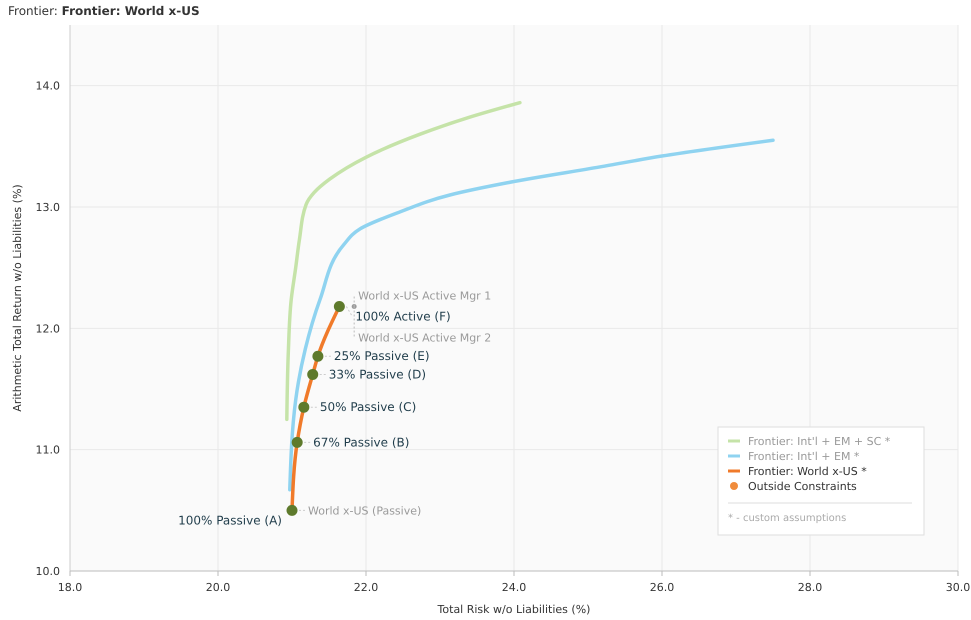 The width and height of the screenshot is (971, 620). Describe the element at coordinates (366, 587) in the screenshot. I see `x-tick-label: 22.0` at that location.